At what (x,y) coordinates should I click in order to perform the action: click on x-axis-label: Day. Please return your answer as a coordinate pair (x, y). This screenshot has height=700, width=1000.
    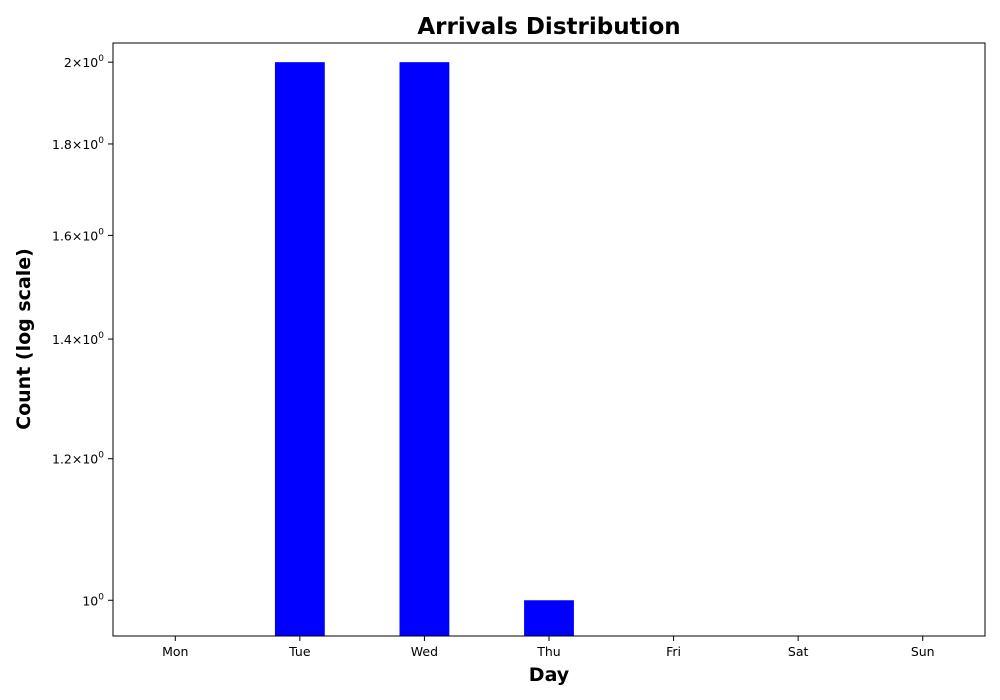
    Looking at the image, I should click on (549, 675).